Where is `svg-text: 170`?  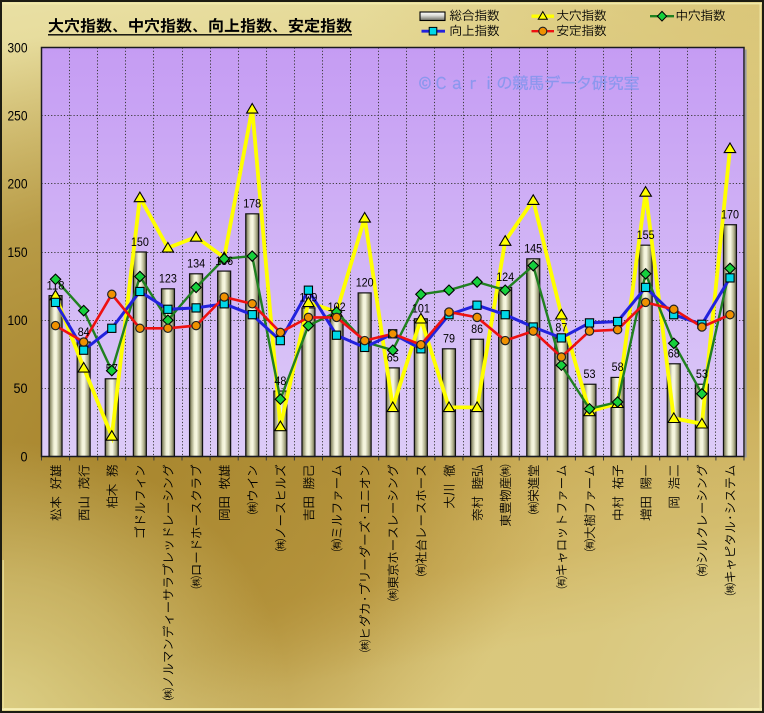
svg-text: 170 is located at coordinates (730, 215).